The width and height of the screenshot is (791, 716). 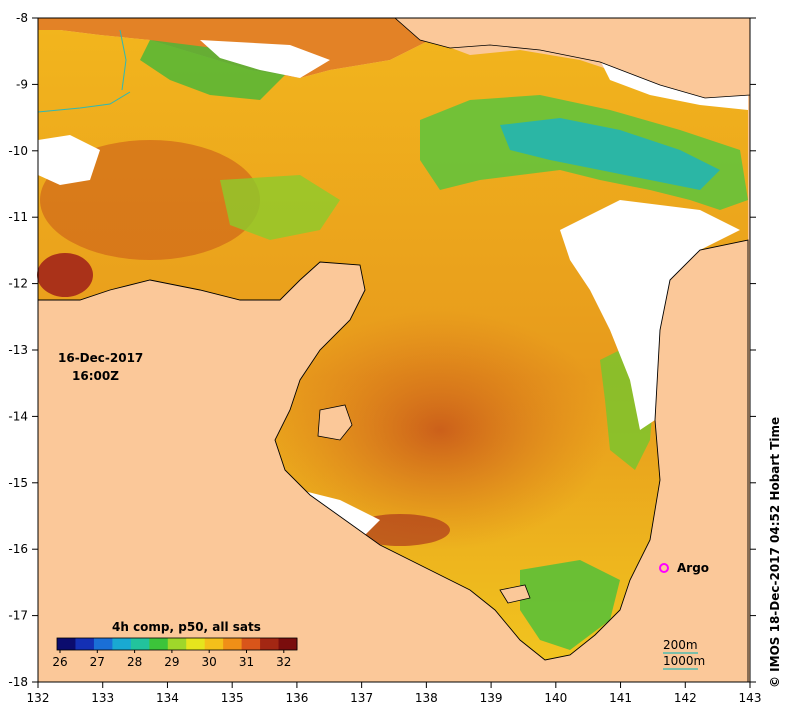 I want to click on sst-cool-northwest, so click(x=215, y=70).